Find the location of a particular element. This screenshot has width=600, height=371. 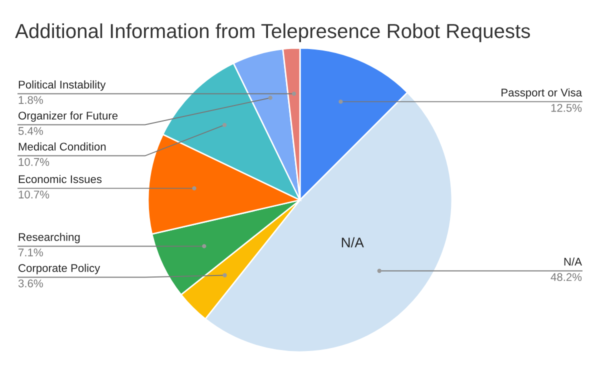

data-label: 5.4% is located at coordinates (30, 131).